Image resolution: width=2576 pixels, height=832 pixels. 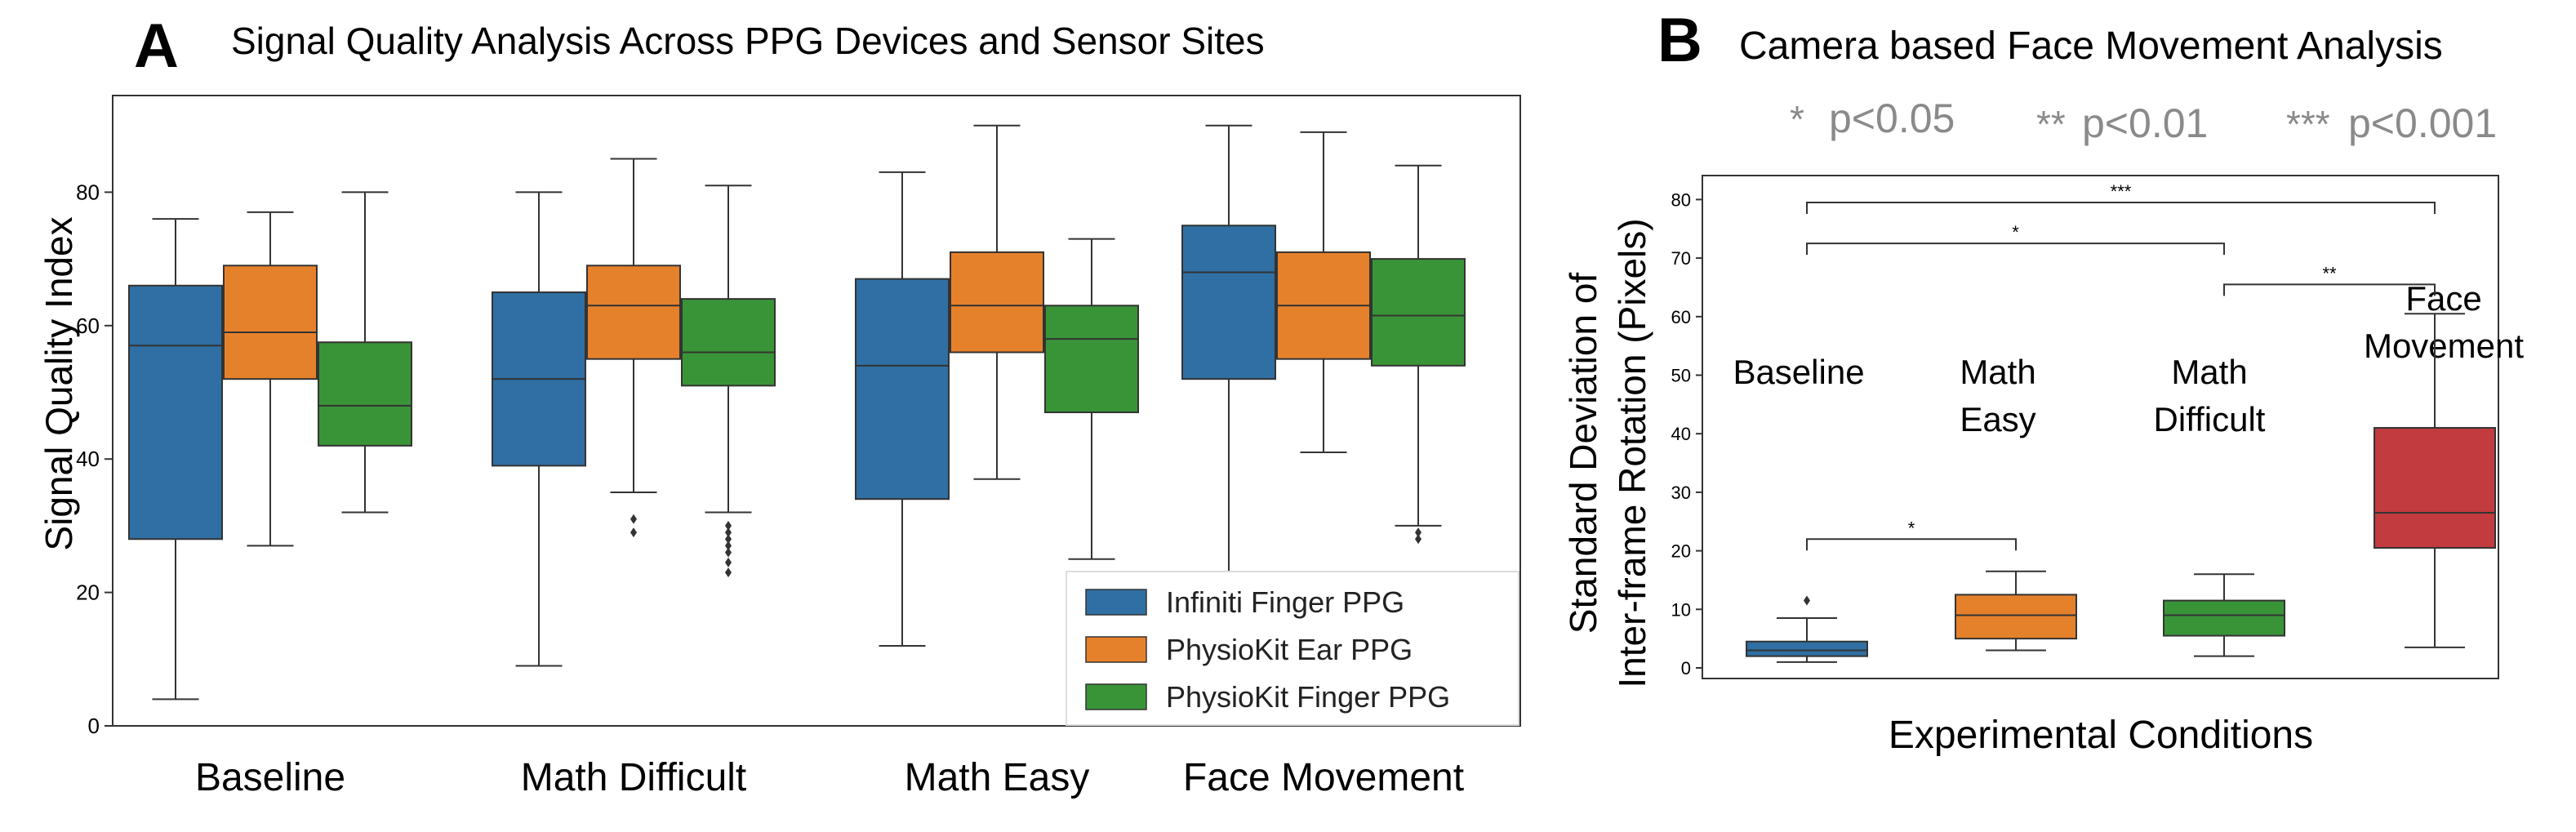 I want to click on box-physiokit-finger-ppg-math-easy, so click(x=1091, y=399).